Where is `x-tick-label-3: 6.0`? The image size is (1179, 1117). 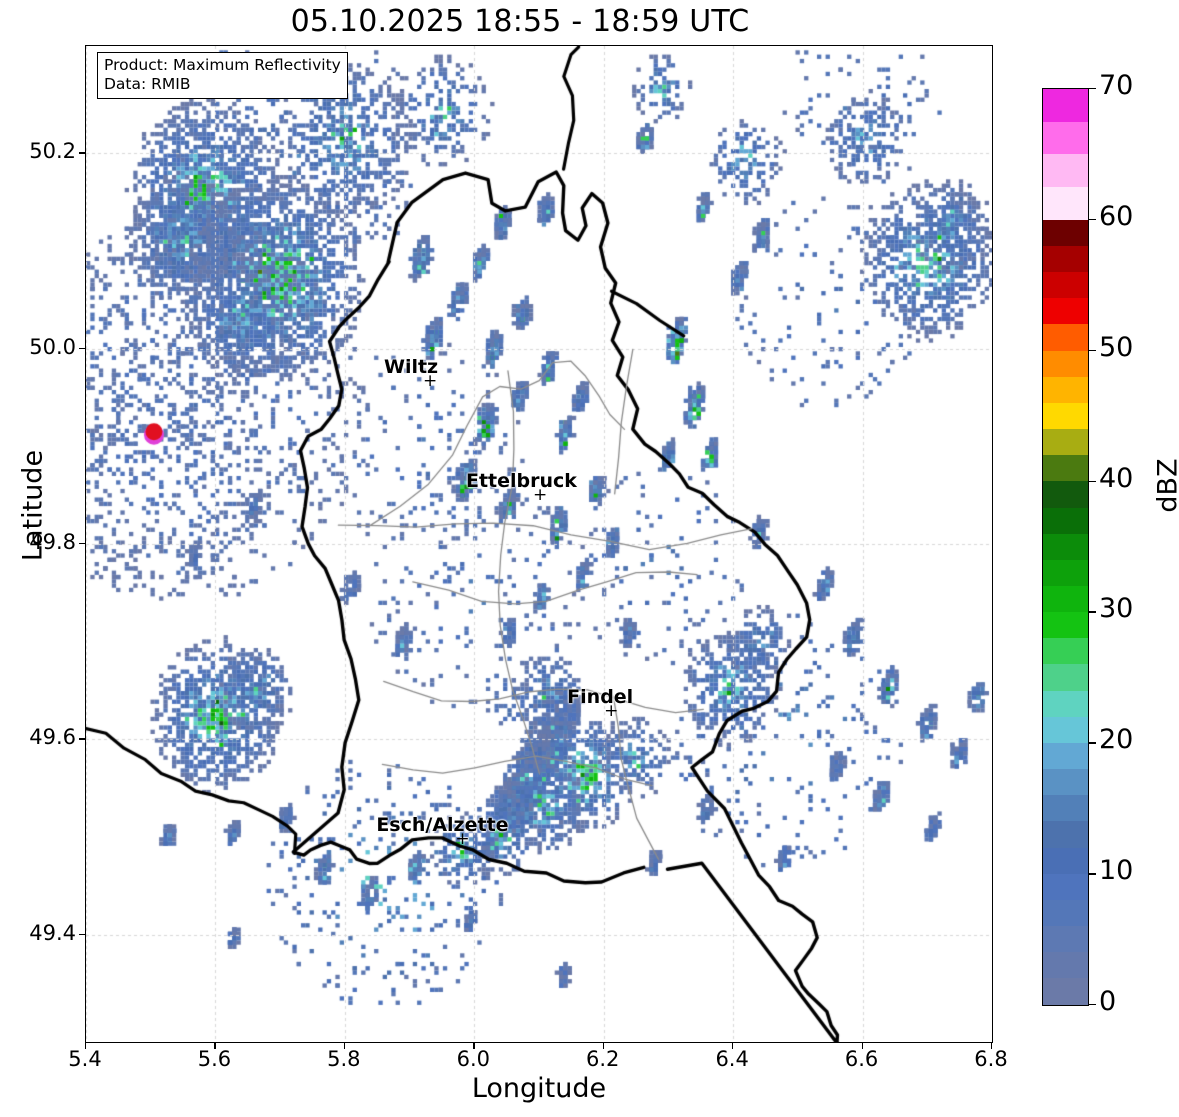 x-tick-label-3: 6.0 is located at coordinates (473, 1059).